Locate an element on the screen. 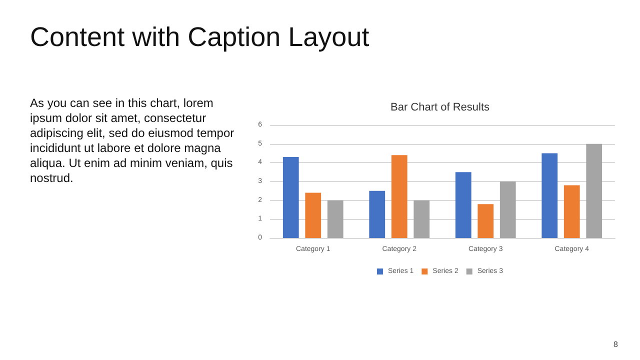  text: As you can see in this chart, lorem ipsum dolor sit amet, consectetur adipiscing elit, sed do eiusmod tempor incididunt ut labore et dolore magna aliqua. Ut enim ad minim veniam, quis nostrud. is located at coordinates (132, 141).